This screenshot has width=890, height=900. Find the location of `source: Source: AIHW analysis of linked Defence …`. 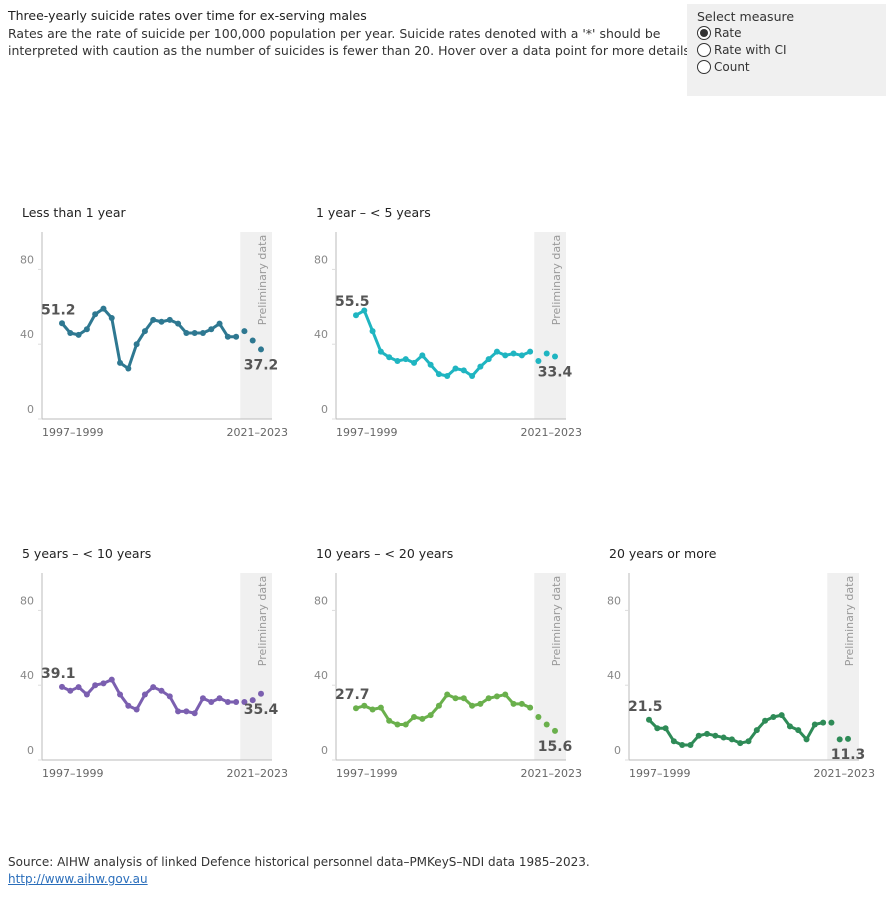

source: Source: AIHW analysis of linked Defence … is located at coordinates (299, 862).